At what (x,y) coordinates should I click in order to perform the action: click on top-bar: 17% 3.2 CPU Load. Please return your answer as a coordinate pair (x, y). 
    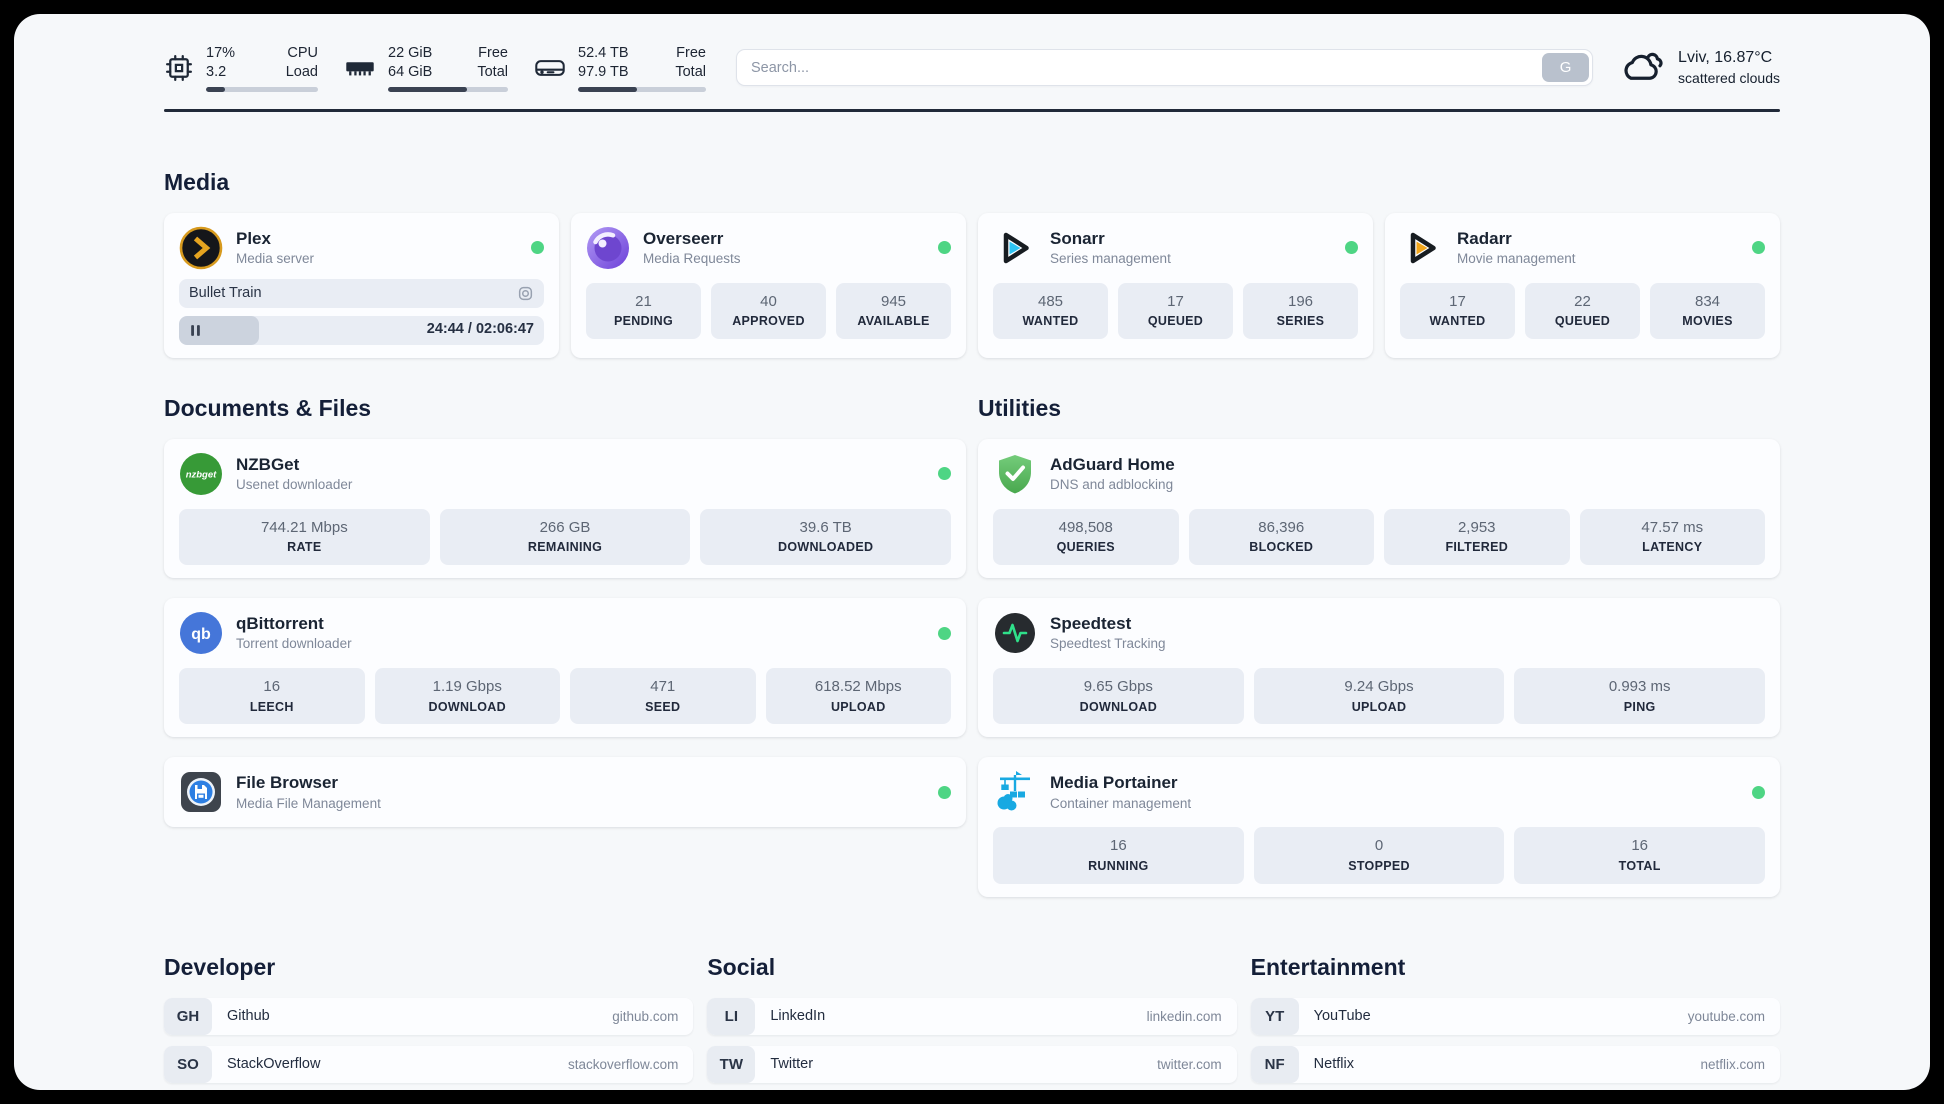
    Looking at the image, I should click on (972, 53).